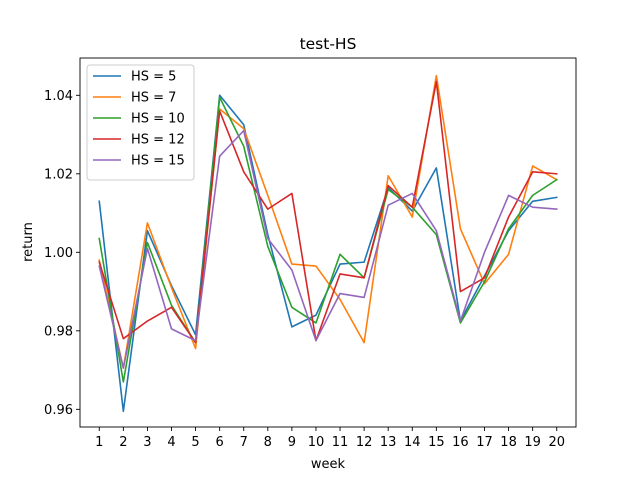 This screenshot has height=480, width=640. What do you see at coordinates (412, 442) in the screenshot?
I see `x-tick-label: 14` at bounding box center [412, 442].